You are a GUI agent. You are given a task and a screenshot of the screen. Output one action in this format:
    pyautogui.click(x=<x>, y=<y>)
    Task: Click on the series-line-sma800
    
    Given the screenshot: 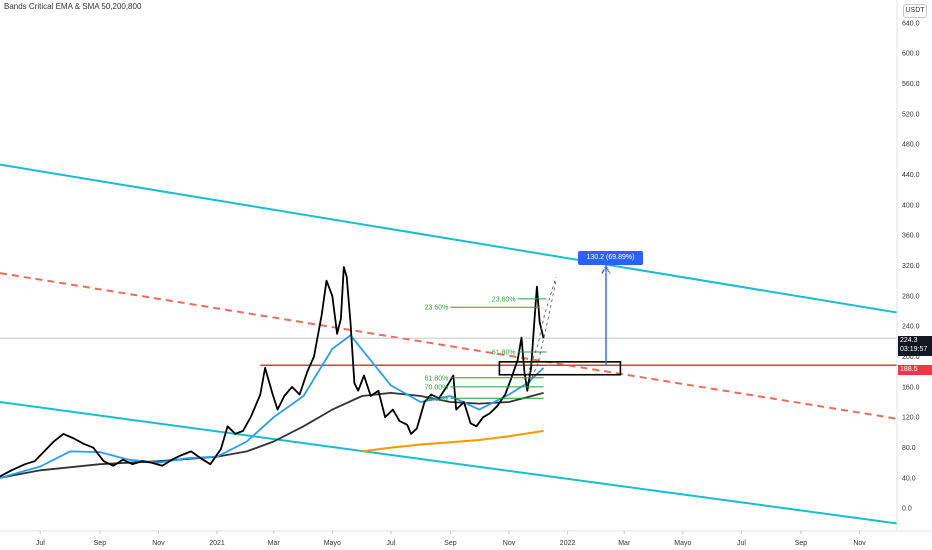 What is the action you would take?
    pyautogui.click(x=452, y=441)
    